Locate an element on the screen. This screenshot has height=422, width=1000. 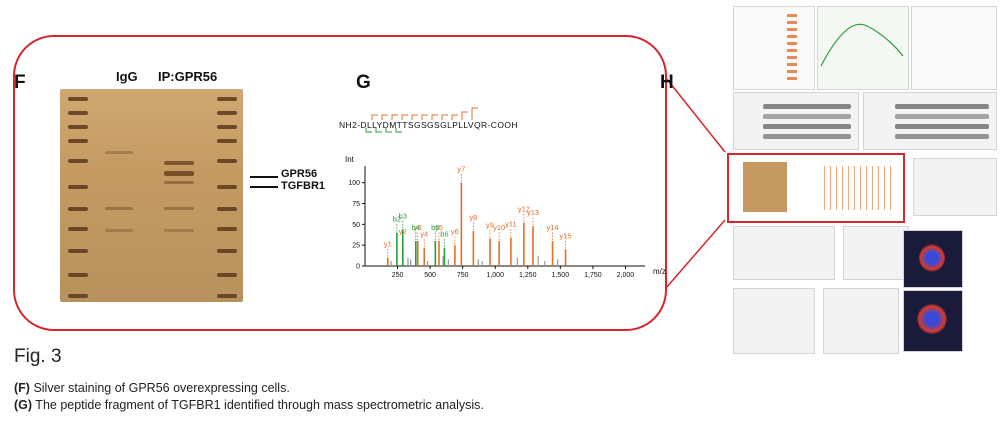
x-tick-label: 1,000 is located at coordinates (495, 275).